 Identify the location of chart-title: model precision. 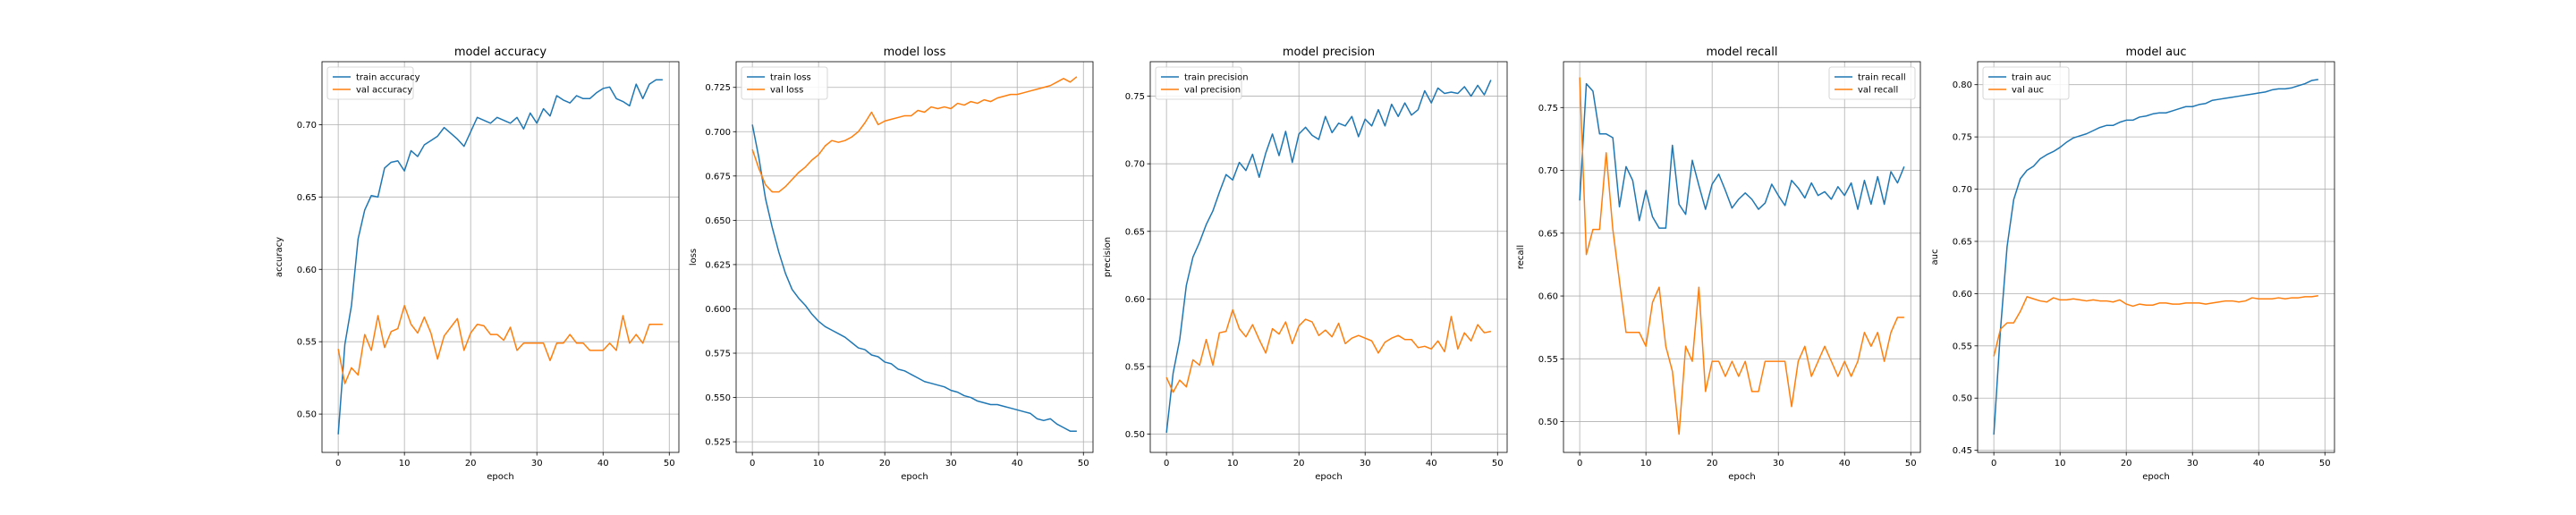
(1329, 52).